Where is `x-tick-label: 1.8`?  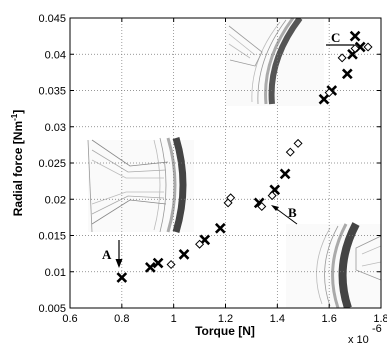
x-tick-label: 1.8 is located at coordinates (380, 319).